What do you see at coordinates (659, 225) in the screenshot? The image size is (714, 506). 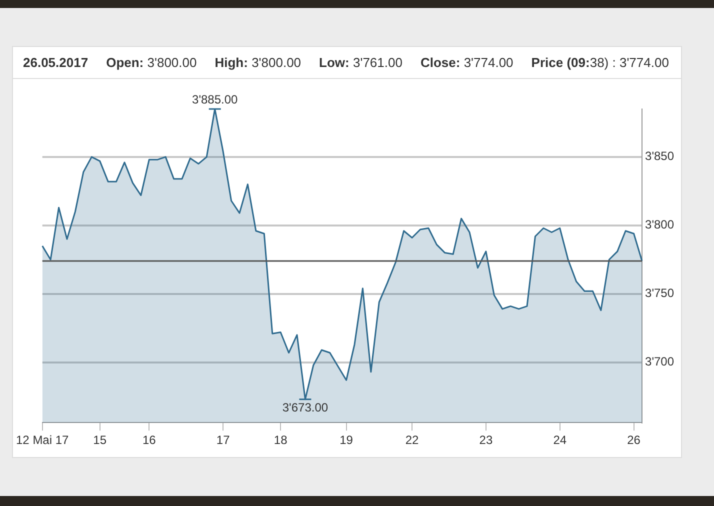 I see `y-tick-label: 3'800` at bounding box center [659, 225].